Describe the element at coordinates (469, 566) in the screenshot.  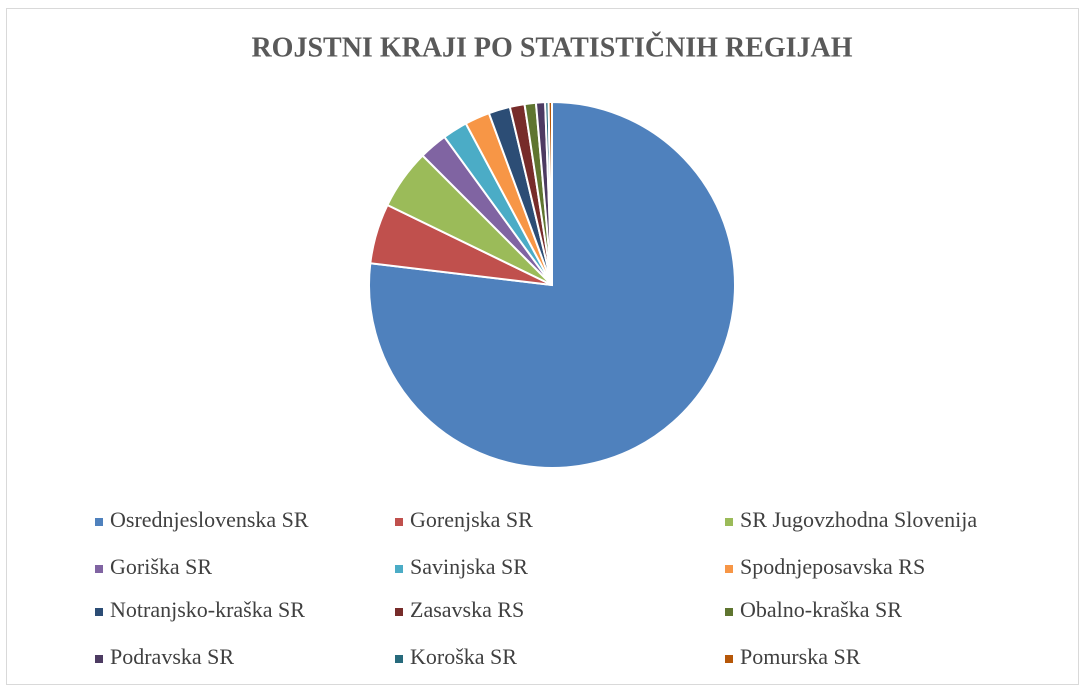
I see `legend-label: Savinjska SR` at that location.